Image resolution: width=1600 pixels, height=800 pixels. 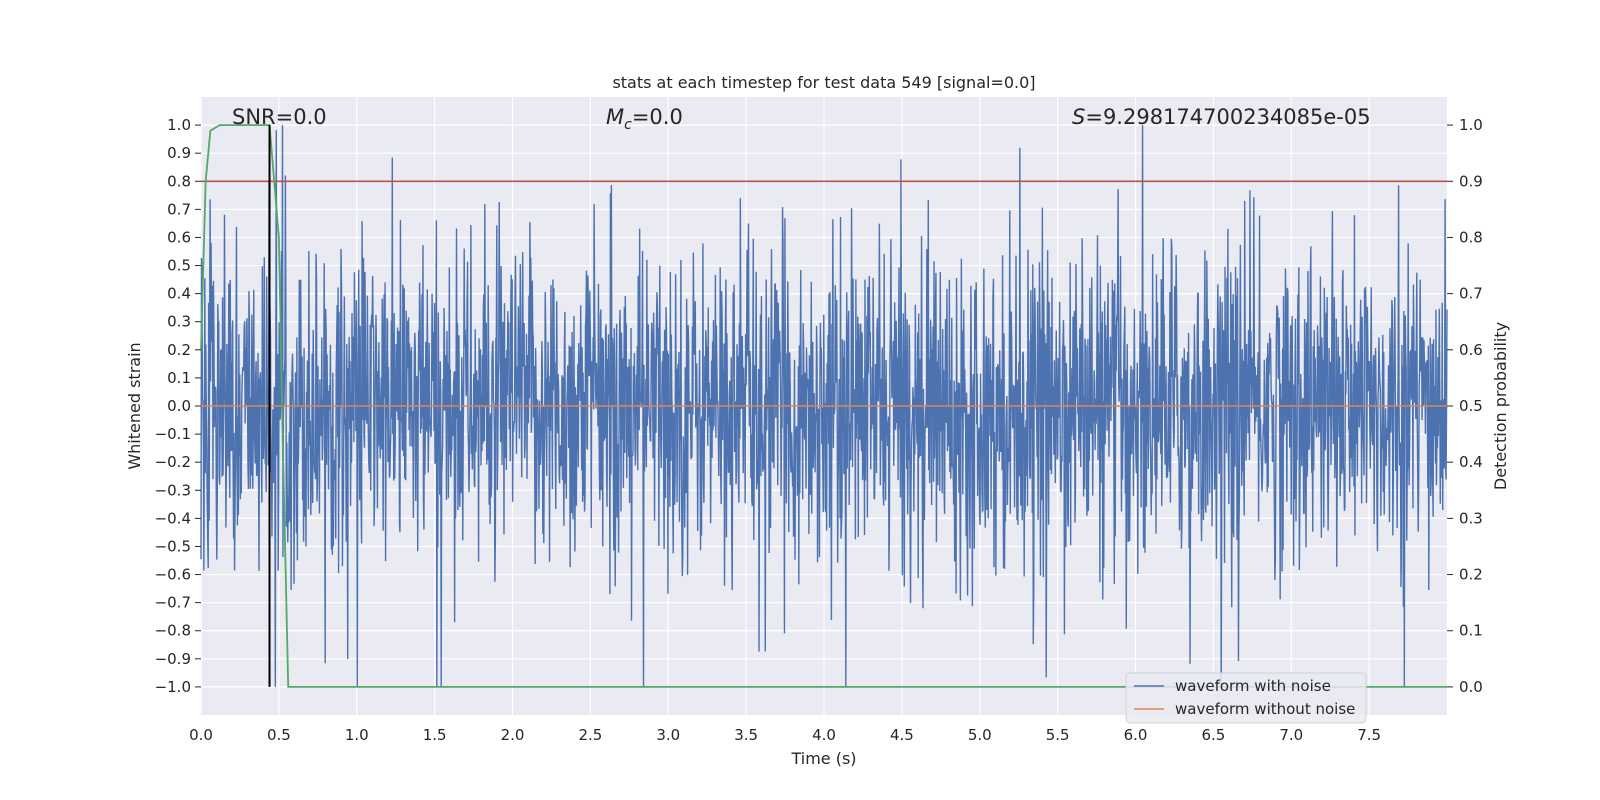 What do you see at coordinates (668, 735) in the screenshot?
I see `x-tick-label: 3.0` at bounding box center [668, 735].